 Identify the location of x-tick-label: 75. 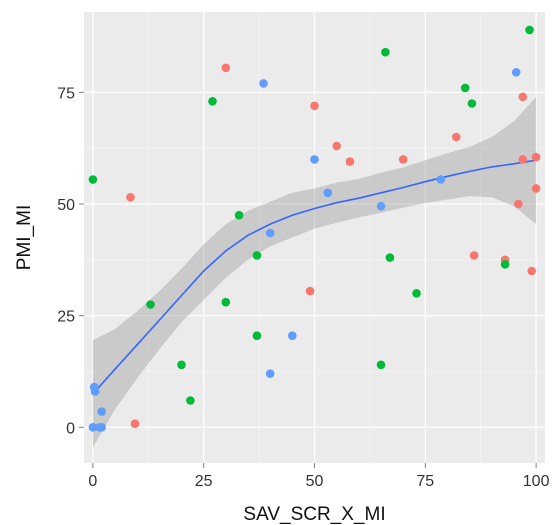
(425, 481).